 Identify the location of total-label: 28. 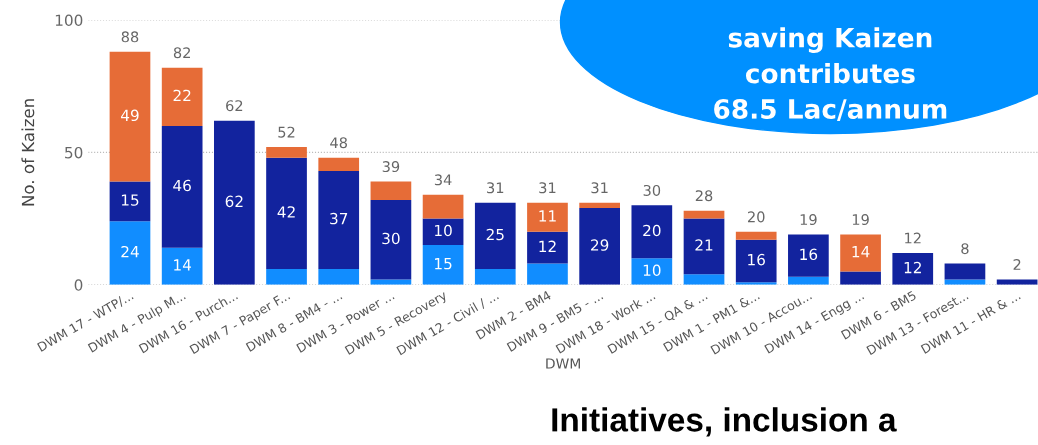
(704, 196).